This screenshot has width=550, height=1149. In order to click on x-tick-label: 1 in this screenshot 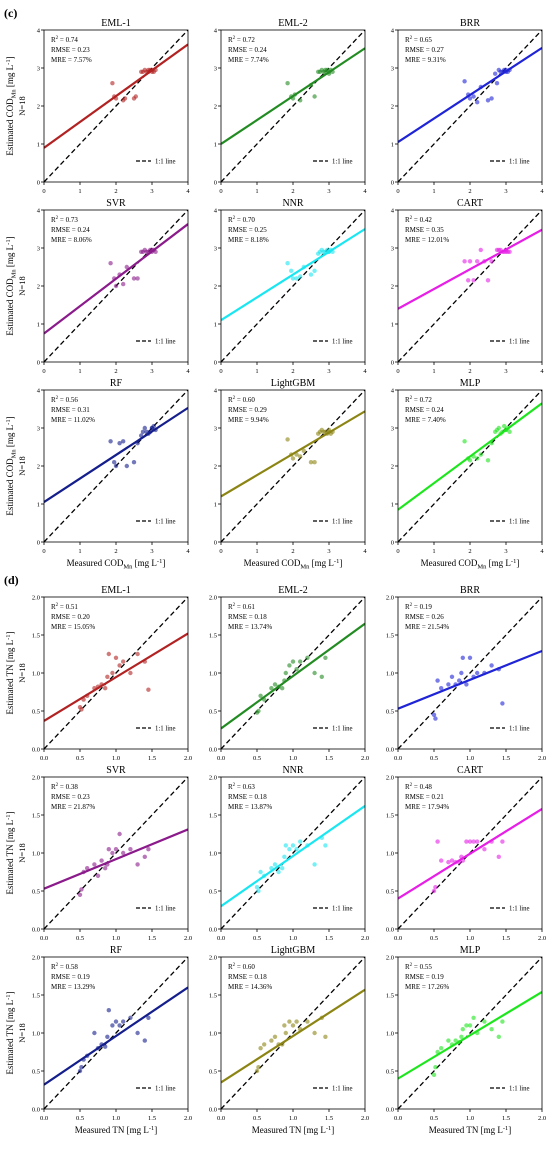, I will do `click(79, 191)`.